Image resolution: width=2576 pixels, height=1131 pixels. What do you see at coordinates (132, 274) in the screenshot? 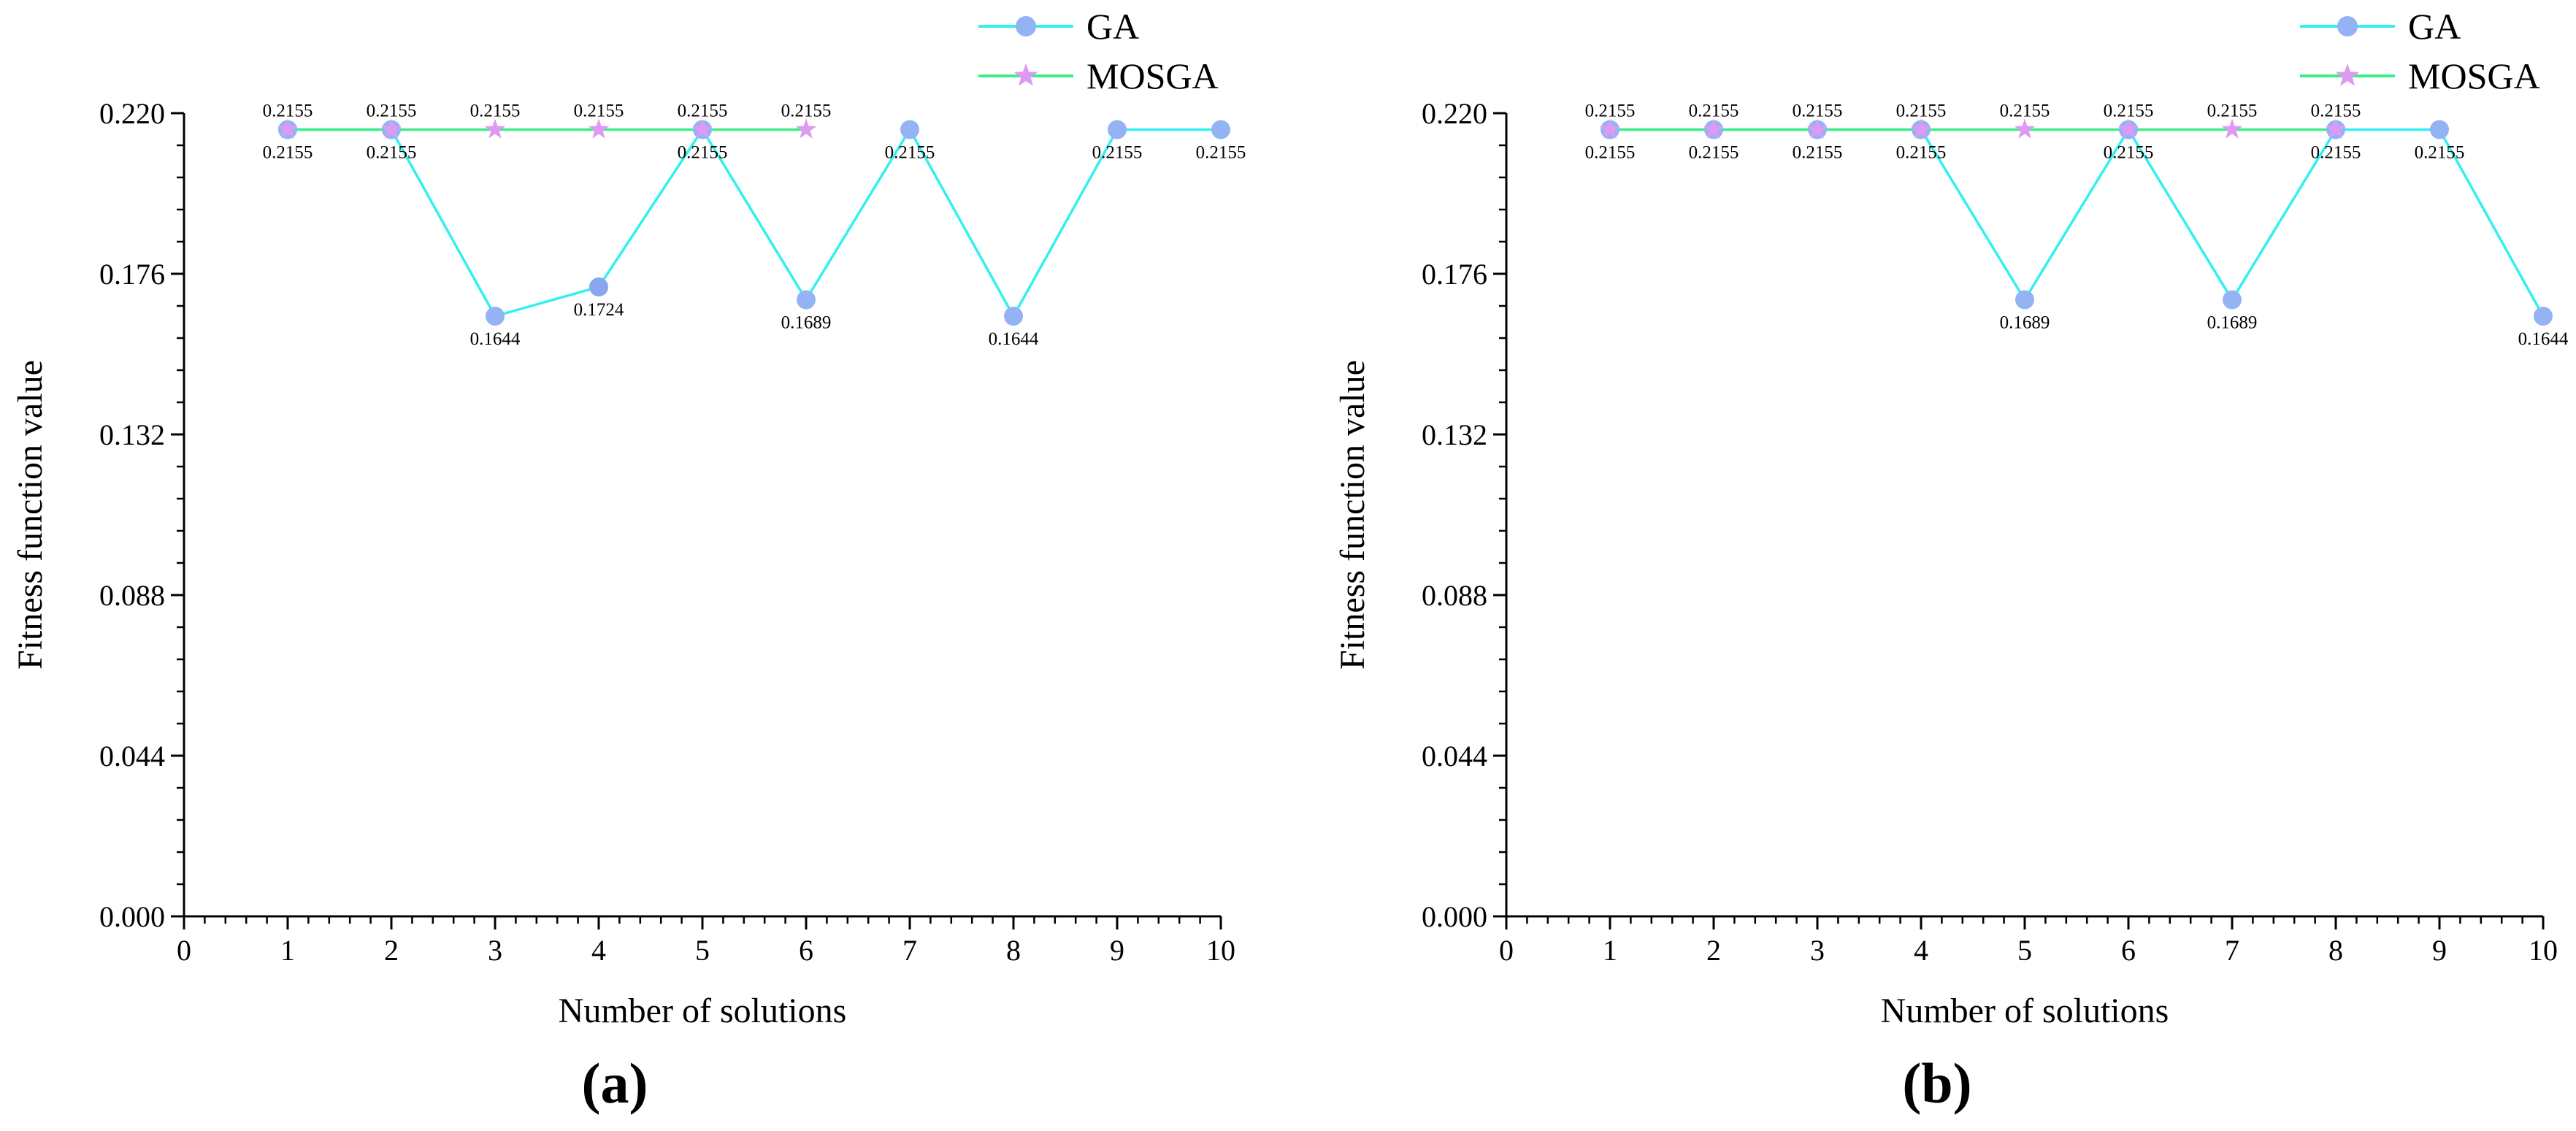
I see `y-tick-label: 0.176` at bounding box center [132, 274].